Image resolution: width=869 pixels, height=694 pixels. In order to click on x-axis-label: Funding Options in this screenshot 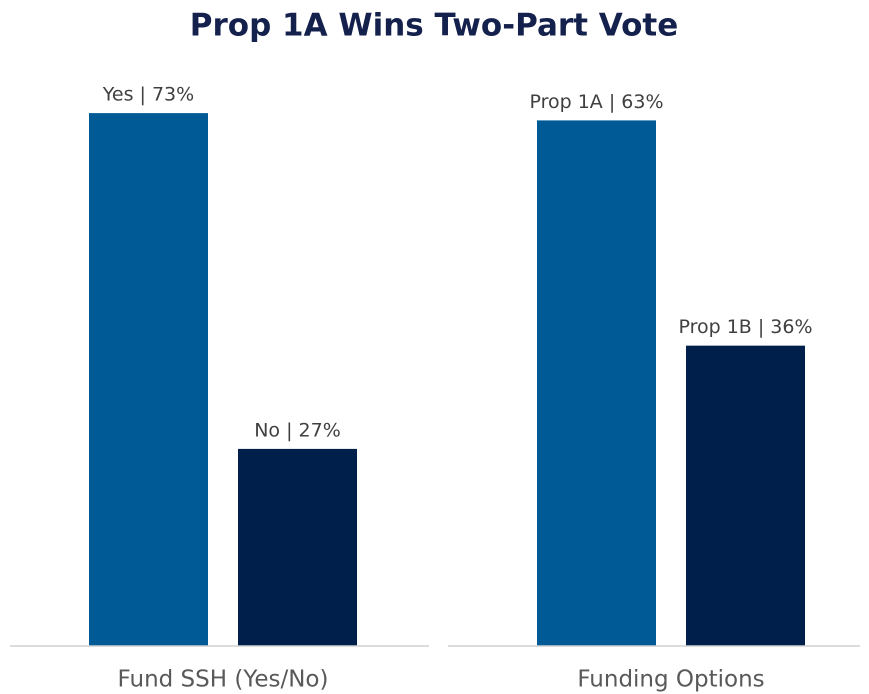, I will do `click(670, 680)`.